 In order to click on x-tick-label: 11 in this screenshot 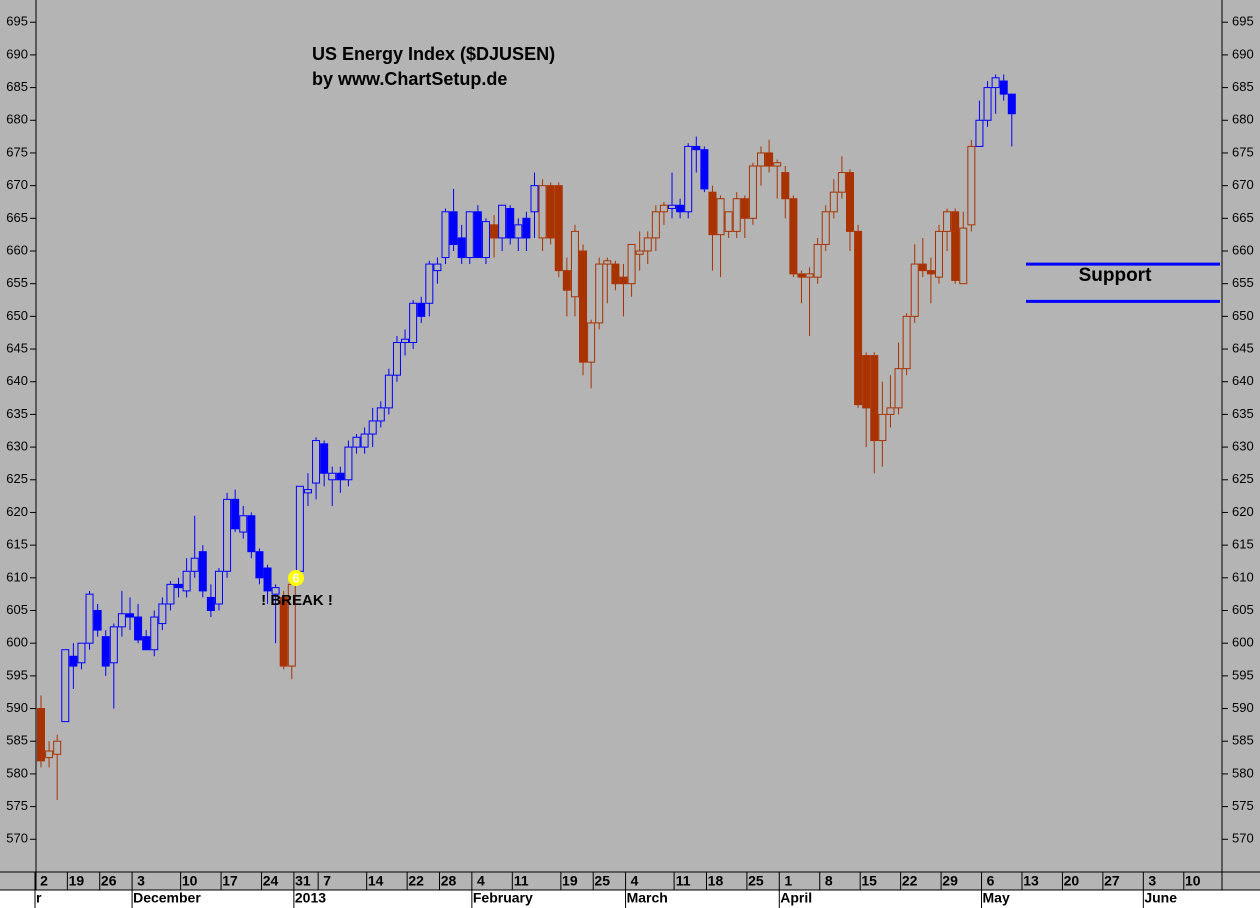, I will do `click(683, 881)`.